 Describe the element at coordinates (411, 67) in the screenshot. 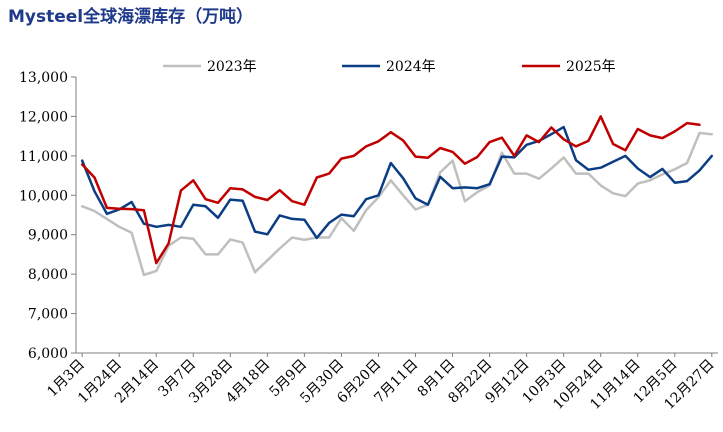

I see `legend-label: 2024年` at that location.